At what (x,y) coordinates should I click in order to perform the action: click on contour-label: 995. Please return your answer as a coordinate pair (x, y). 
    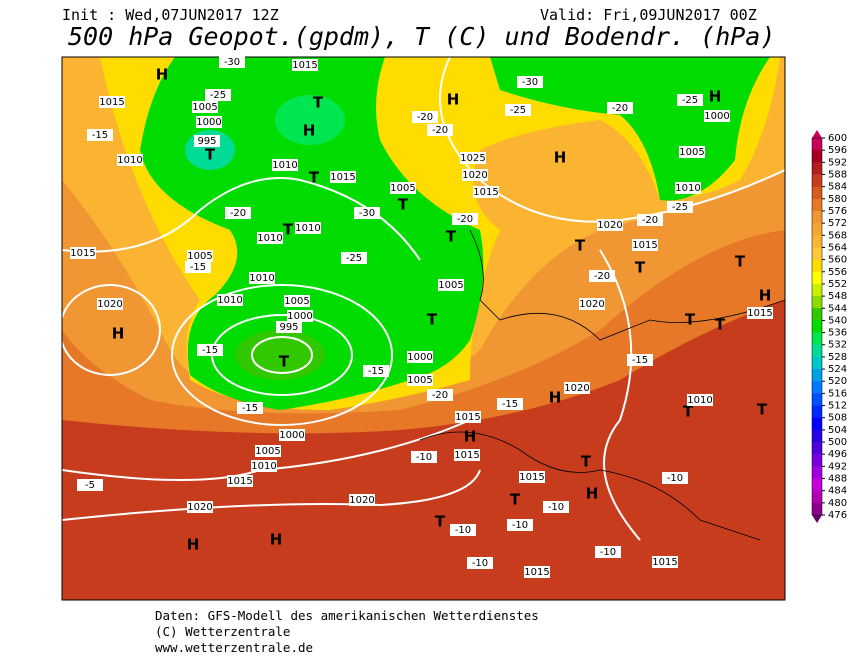
    Looking at the image, I should click on (288, 327).